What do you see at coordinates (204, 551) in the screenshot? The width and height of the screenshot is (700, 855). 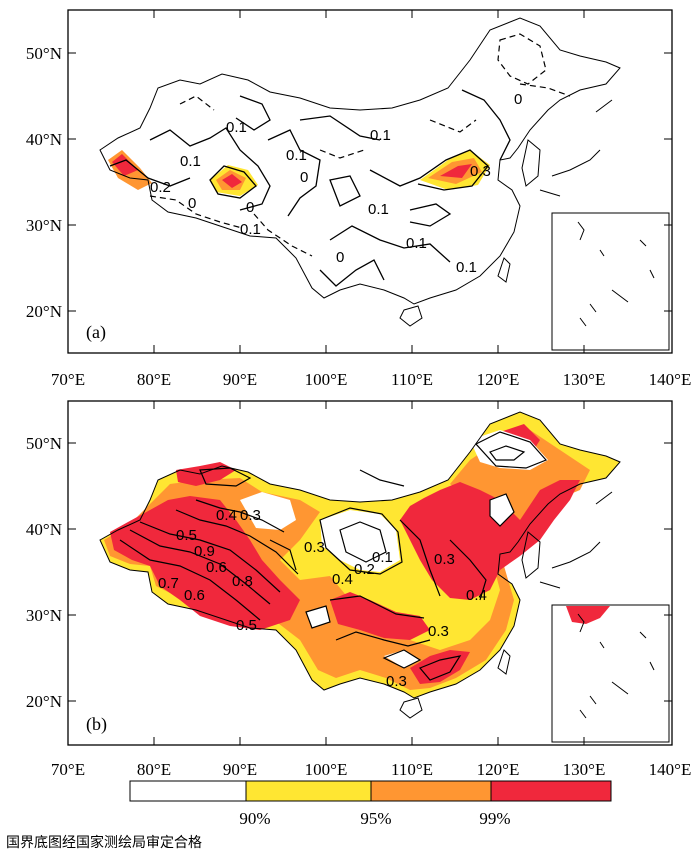 I see `contour-label: 0.9` at bounding box center [204, 551].